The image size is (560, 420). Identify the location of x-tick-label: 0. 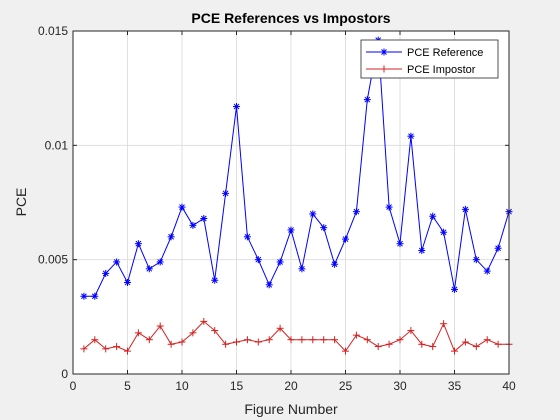
(73, 386).